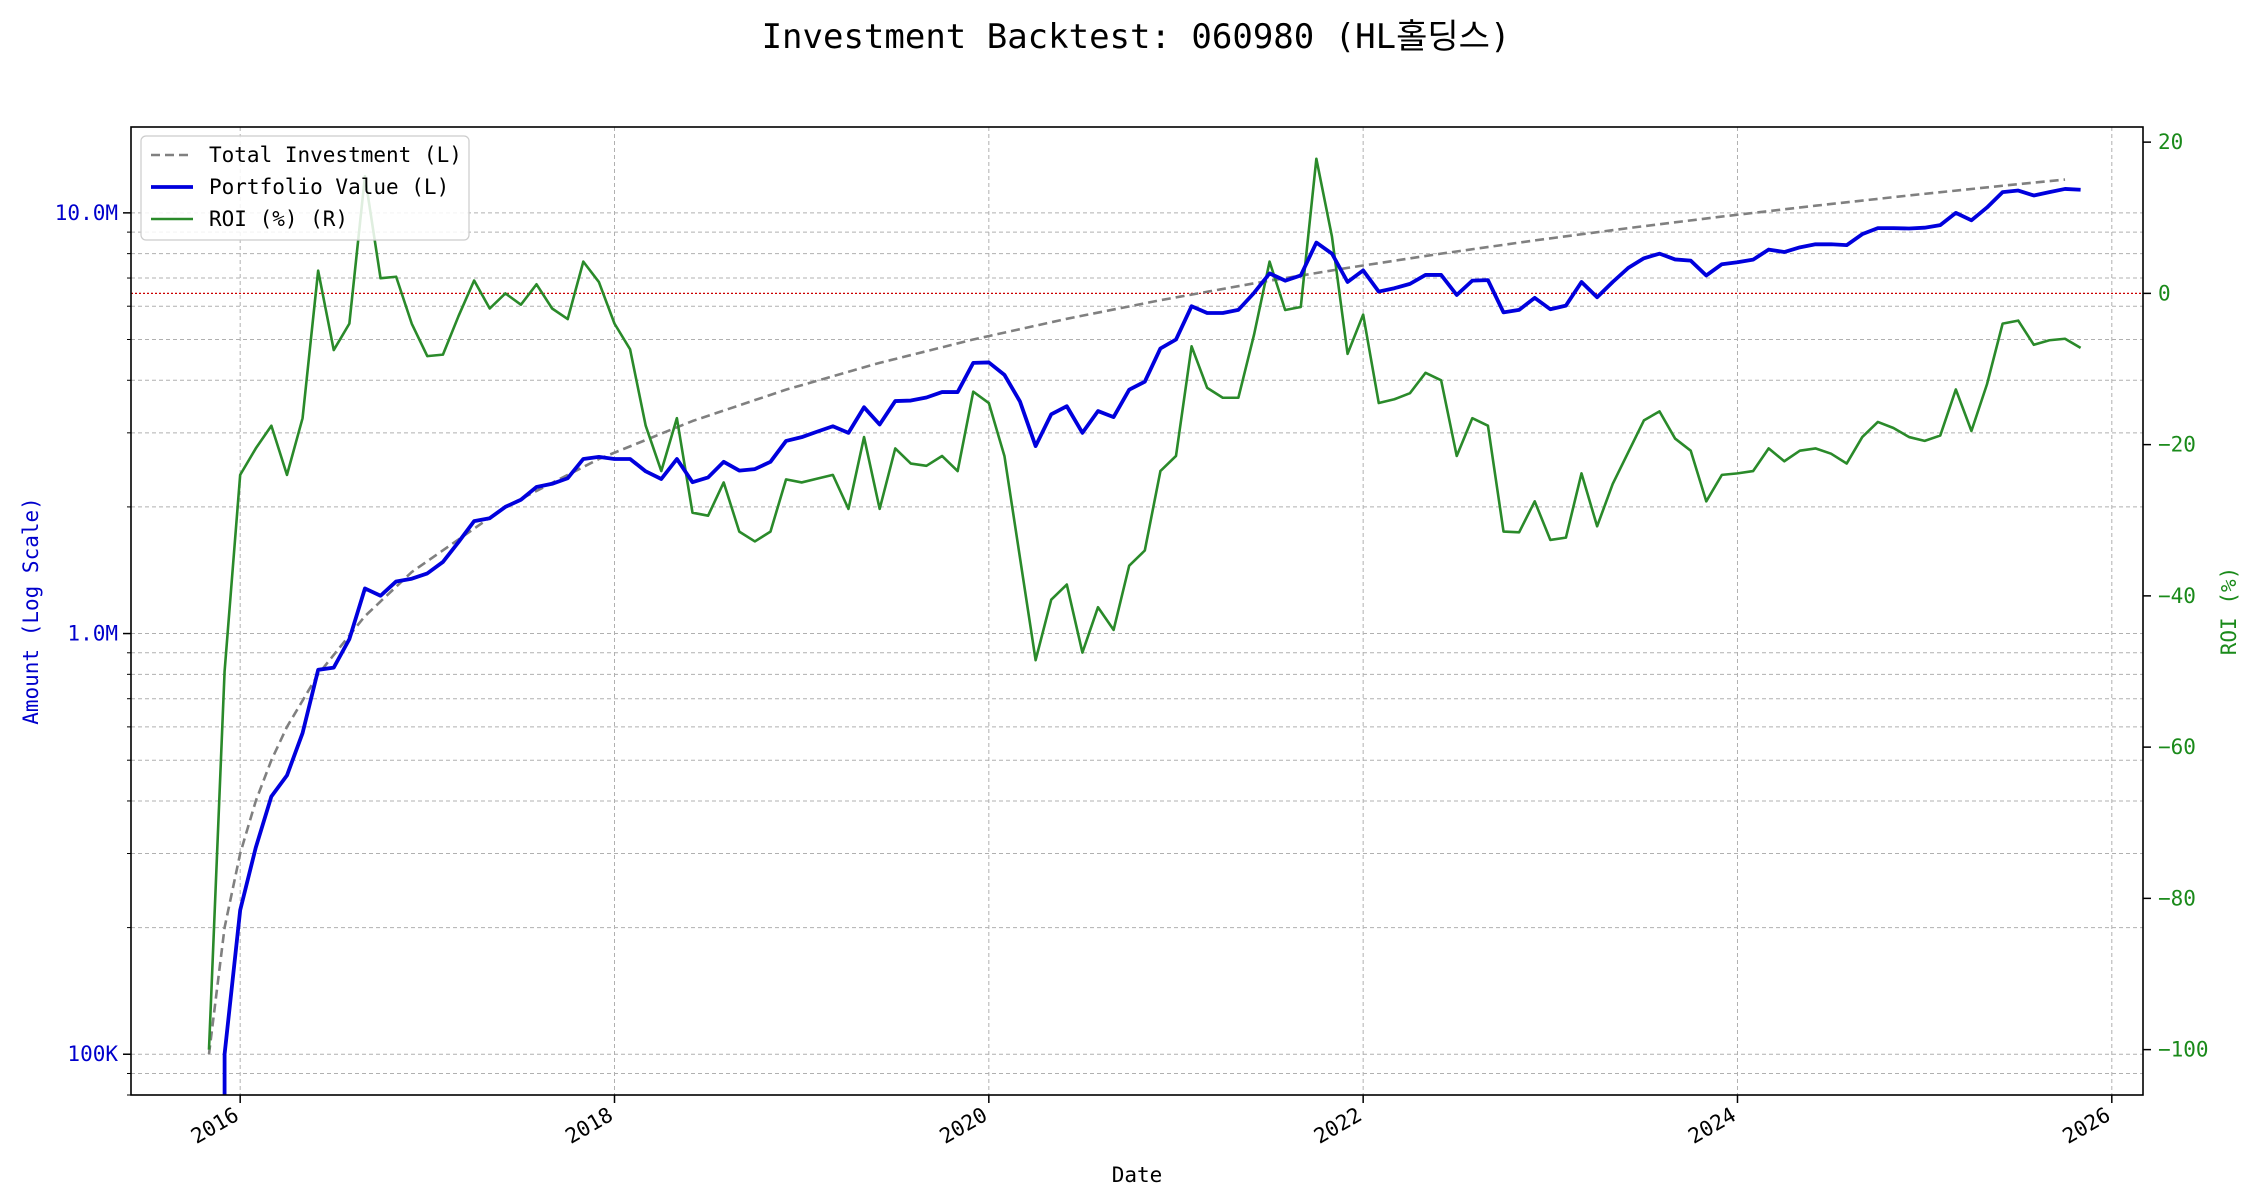 This screenshot has width=2250, height=1200. Describe the element at coordinates (215, 1126) in the screenshot. I see `x-tick-label: 2016` at that location.